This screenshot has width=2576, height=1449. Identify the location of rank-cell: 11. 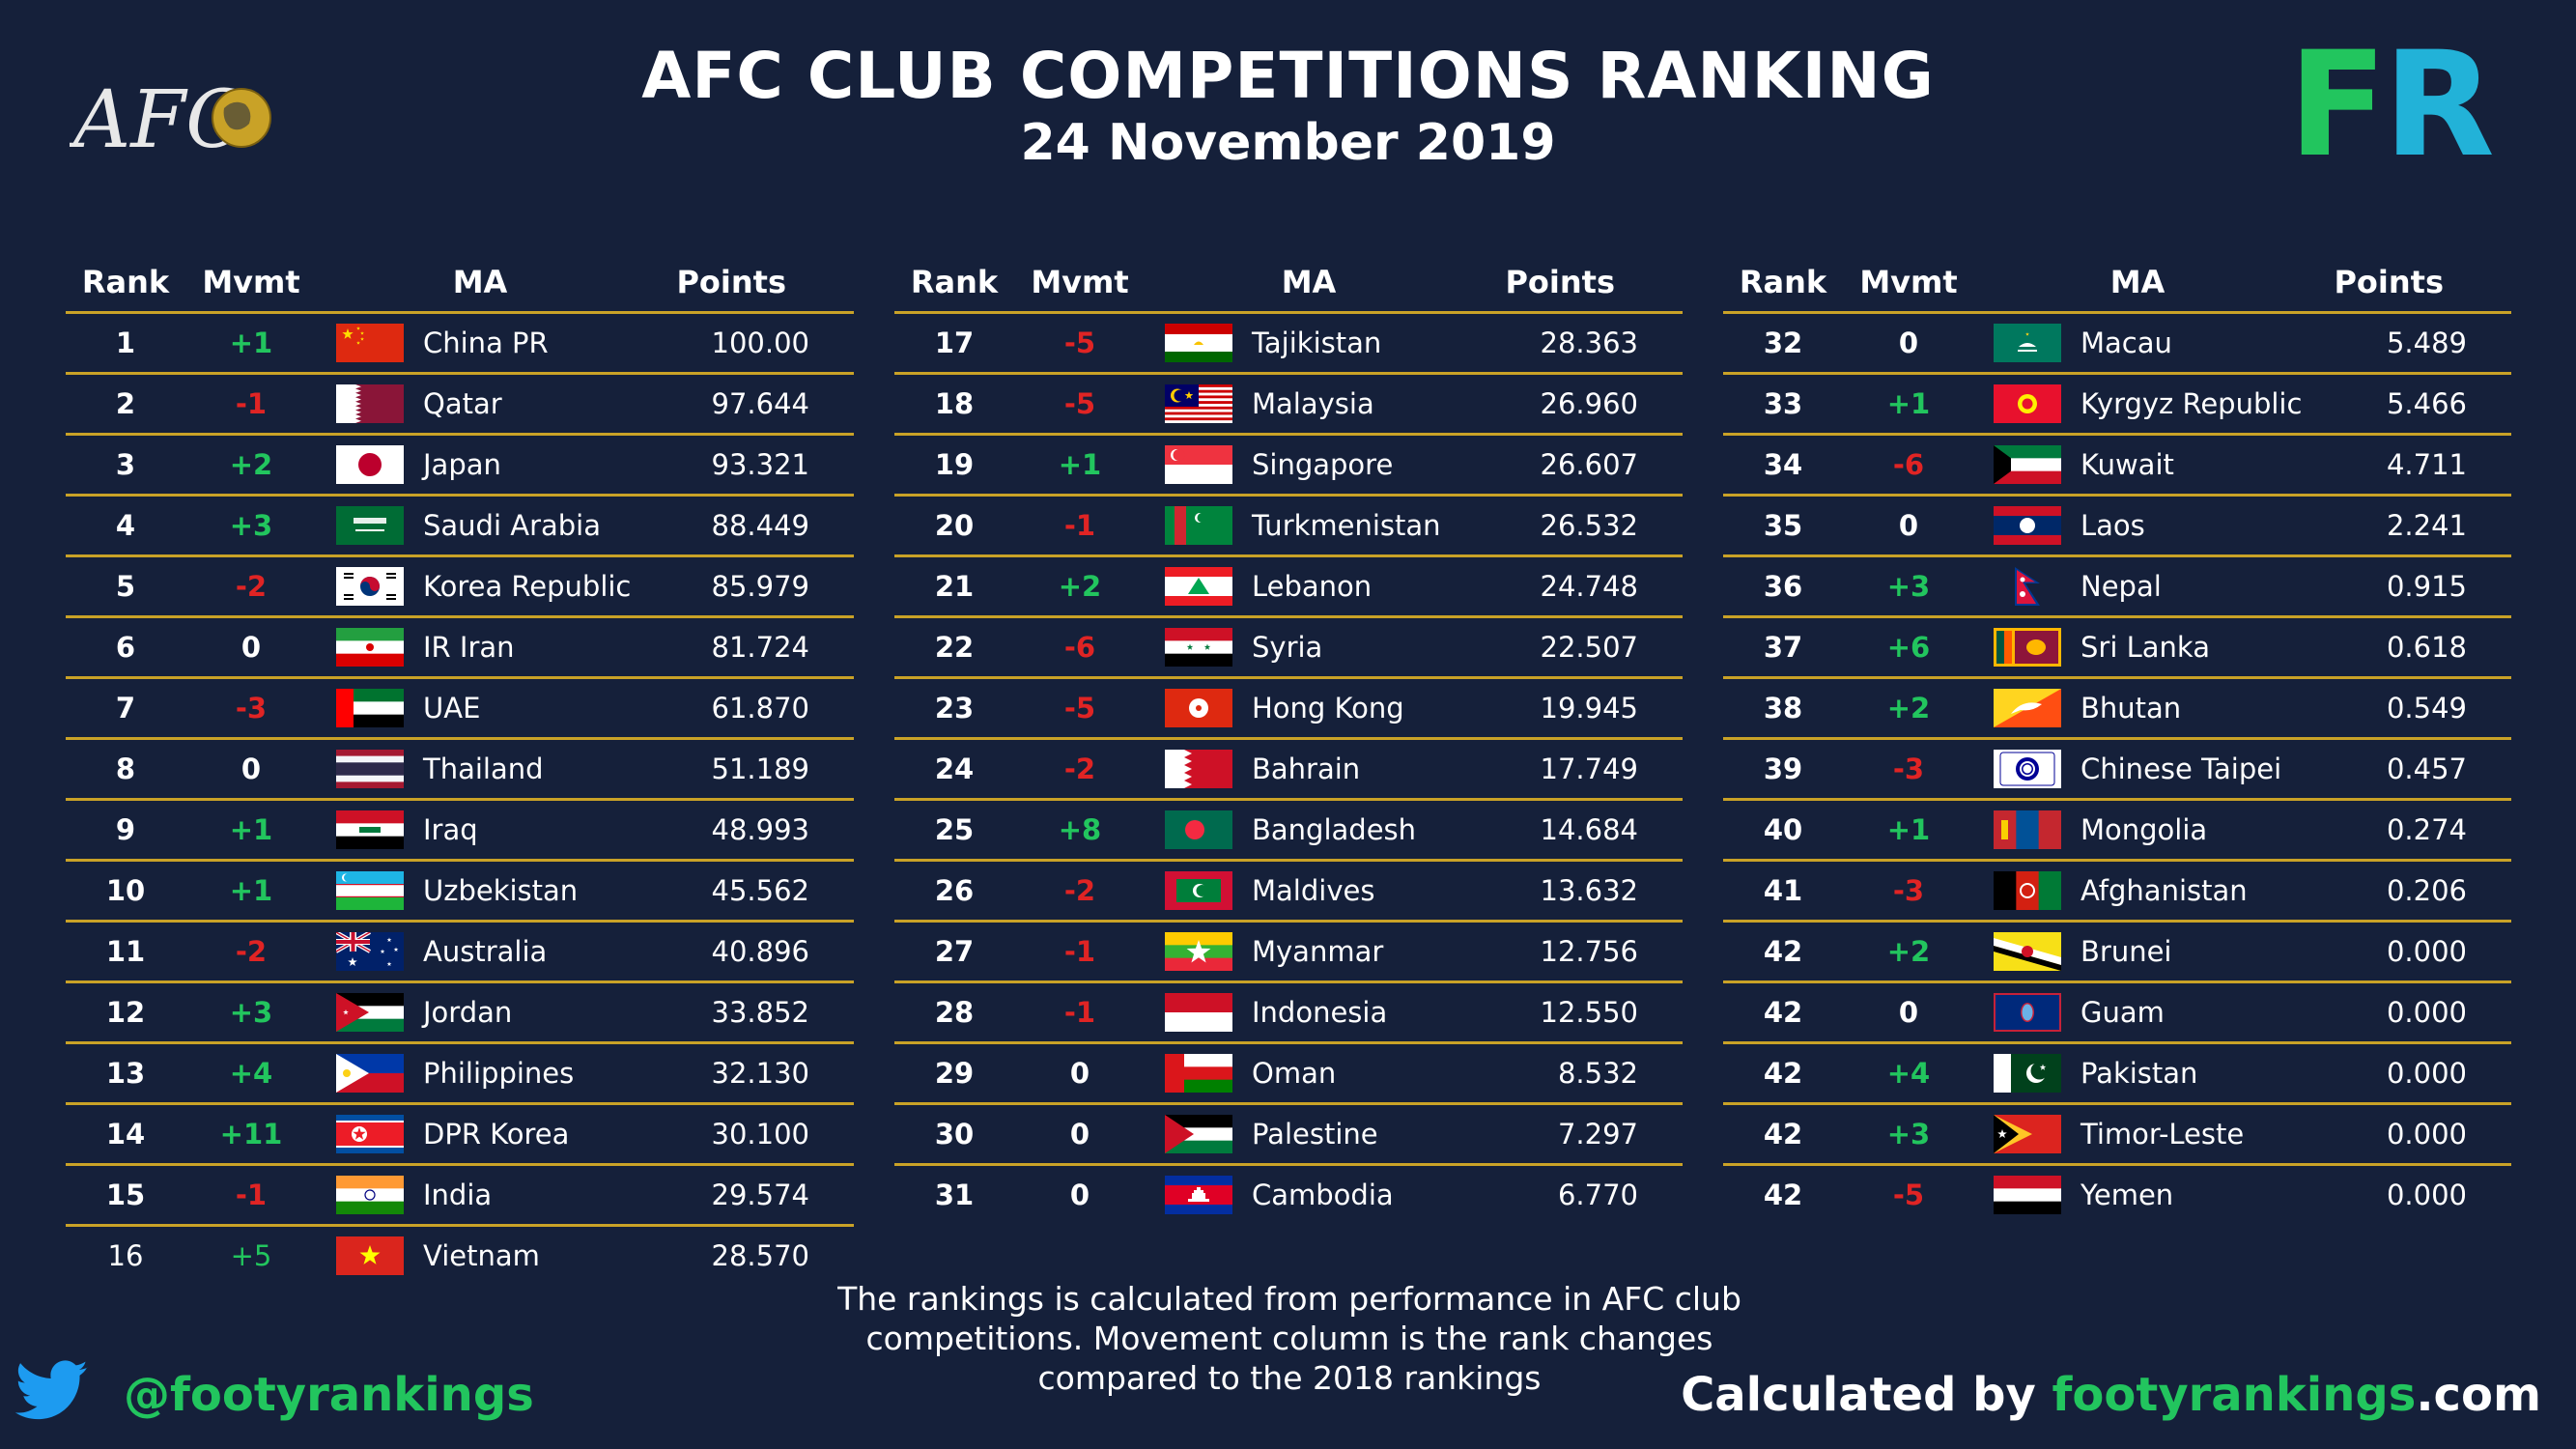
(125, 951).